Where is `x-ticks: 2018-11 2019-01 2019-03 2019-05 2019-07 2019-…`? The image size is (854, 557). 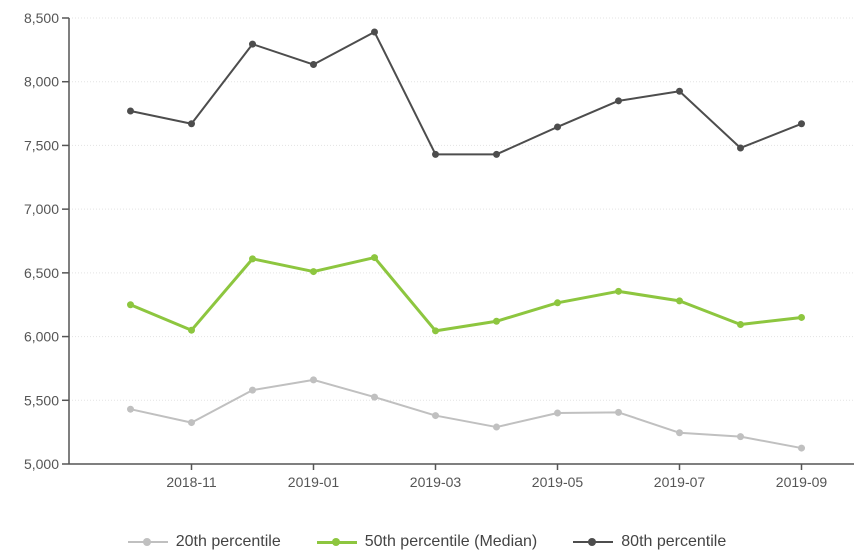 x-ticks: 2018-11 2019-01 2019-03 2019-05 2019-07 2019-… is located at coordinates (496, 477).